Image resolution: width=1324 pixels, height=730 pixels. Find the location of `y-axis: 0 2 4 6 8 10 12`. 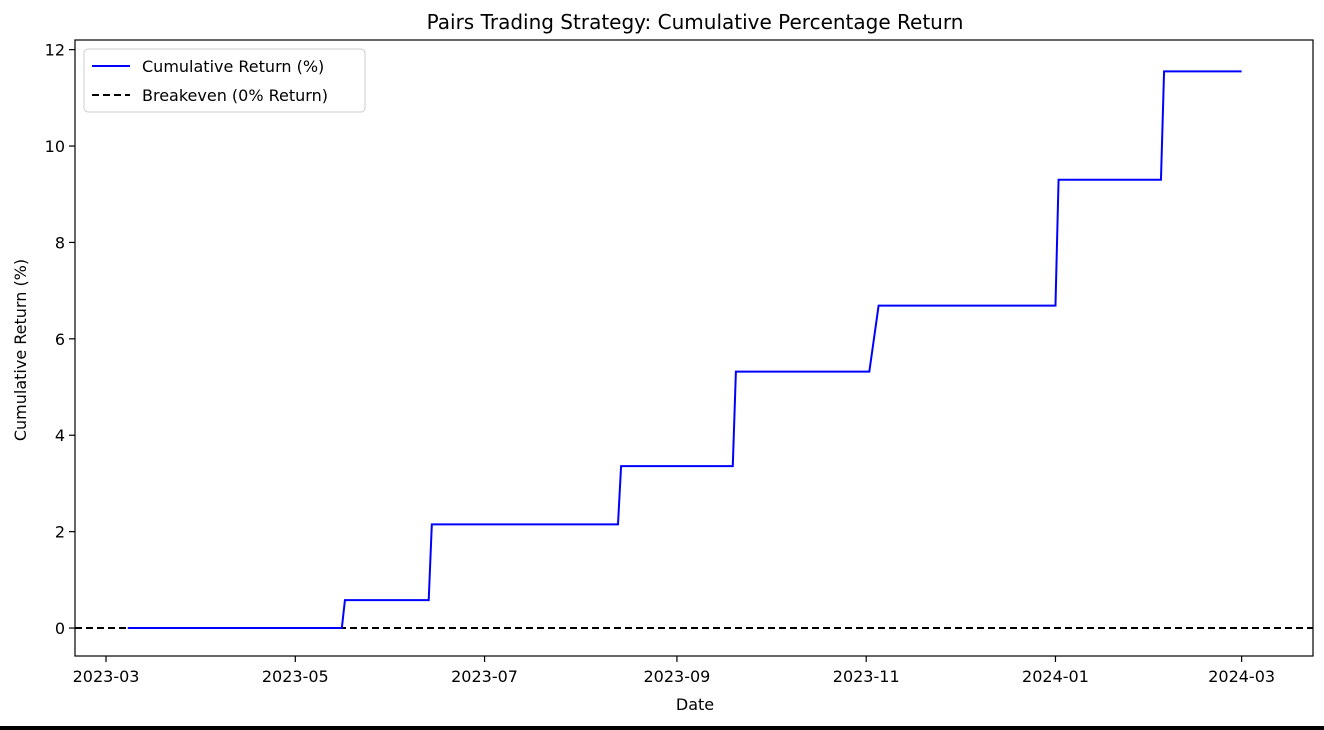

y-axis: 0 2 4 6 8 10 12 is located at coordinates (60, 339).